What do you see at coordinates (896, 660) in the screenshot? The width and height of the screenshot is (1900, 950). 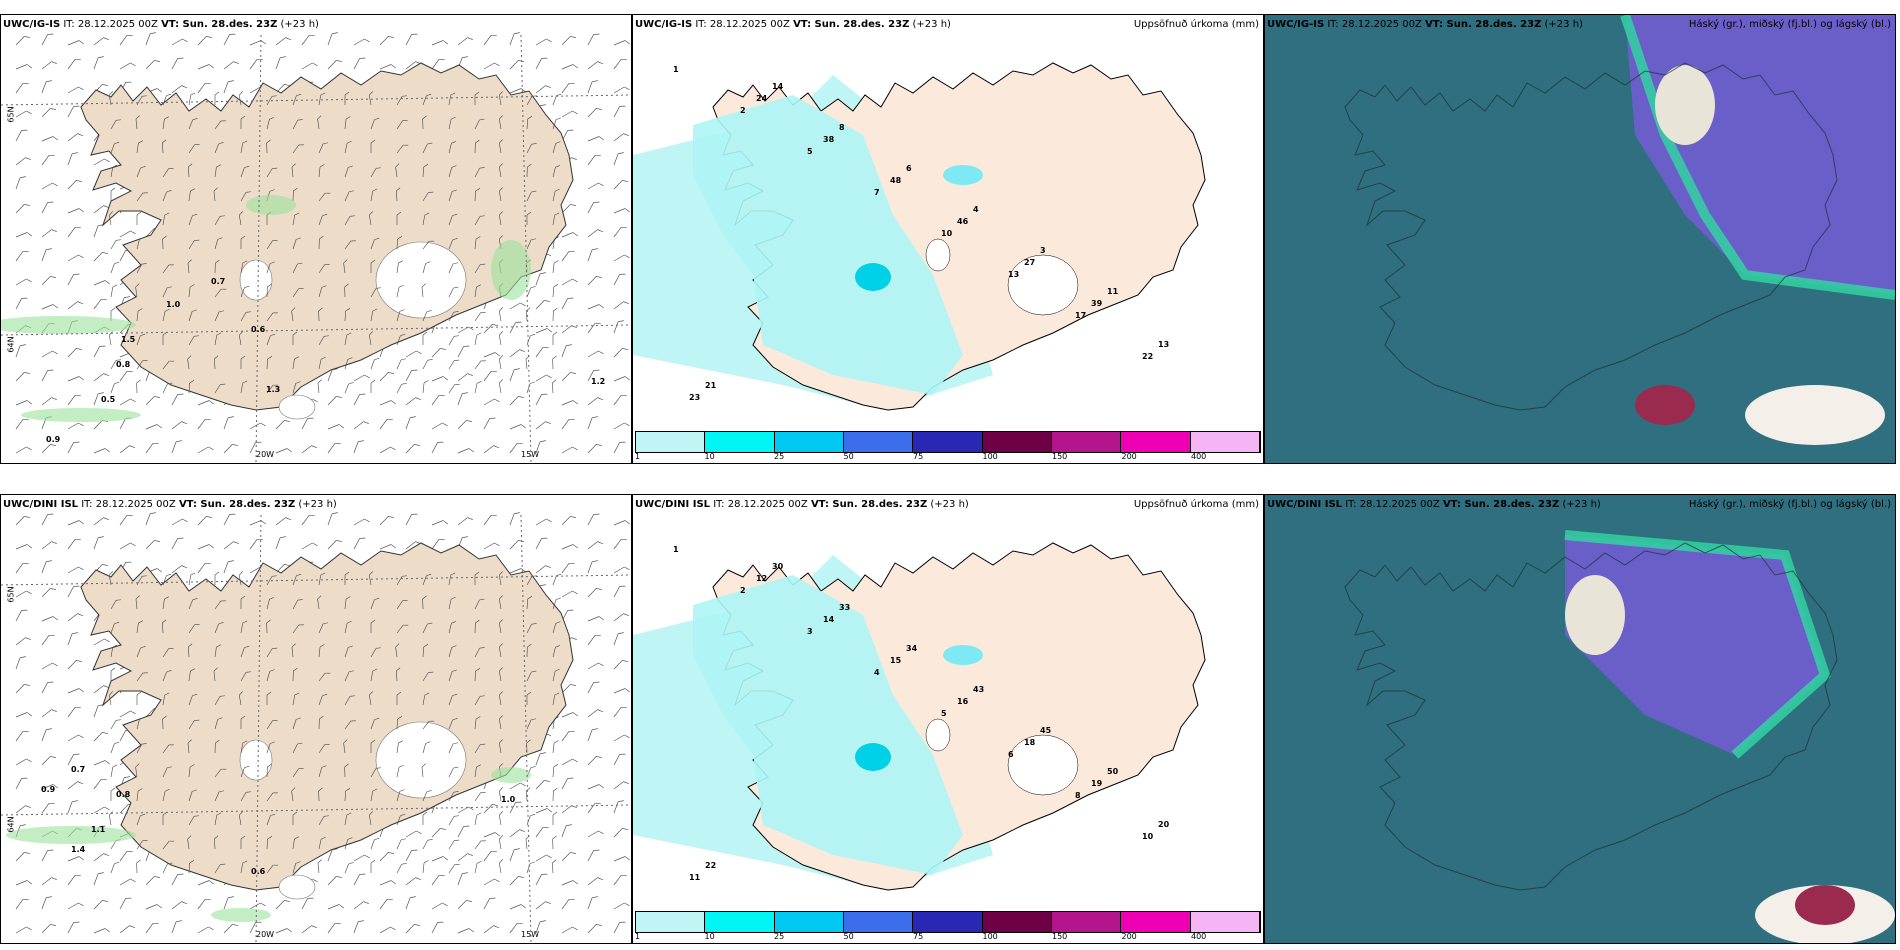 I see `precip-amount-label: 15` at bounding box center [896, 660].